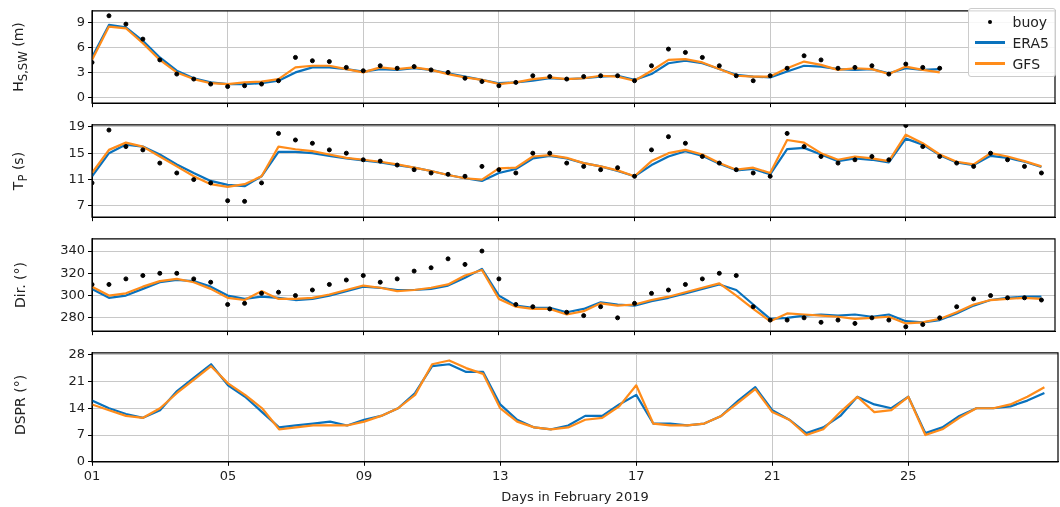 This screenshot has height=507, width=1060. I want to click on legend-label: ERA5, so click(1030, 42).